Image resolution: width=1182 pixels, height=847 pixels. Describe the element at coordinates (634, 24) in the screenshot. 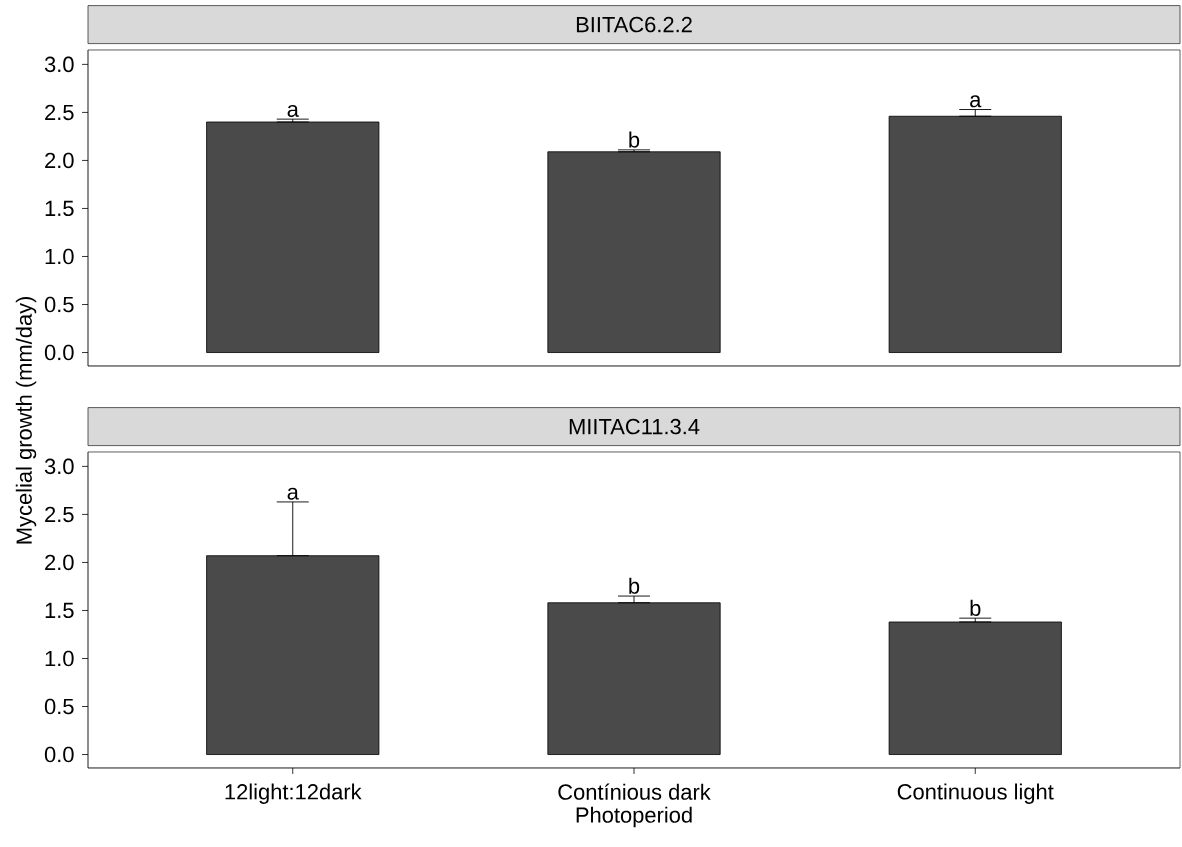

I see `chart-title: BIITAC6.2.2` at that location.